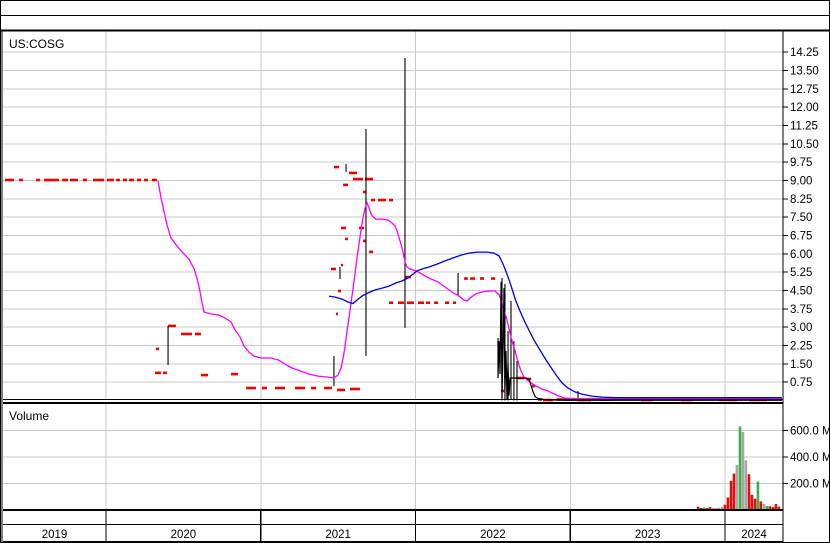 This screenshot has width=830, height=543. What do you see at coordinates (801, 163) in the screenshot?
I see `price-axis-label: 9.75` at bounding box center [801, 163].